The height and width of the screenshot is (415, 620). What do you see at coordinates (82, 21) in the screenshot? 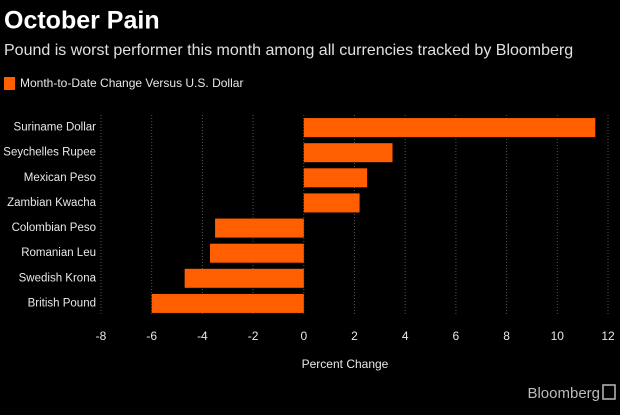
I see `chart-title: October Pain` at bounding box center [82, 21].